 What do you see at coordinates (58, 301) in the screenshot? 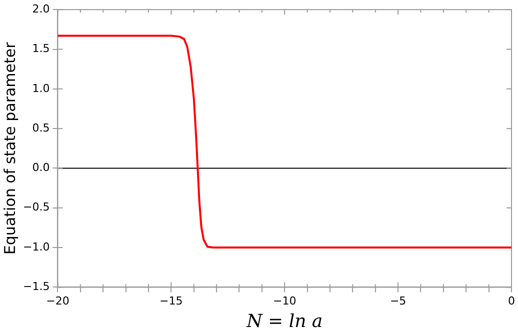
I see `x-tick-label: −20` at bounding box center [58, 301].